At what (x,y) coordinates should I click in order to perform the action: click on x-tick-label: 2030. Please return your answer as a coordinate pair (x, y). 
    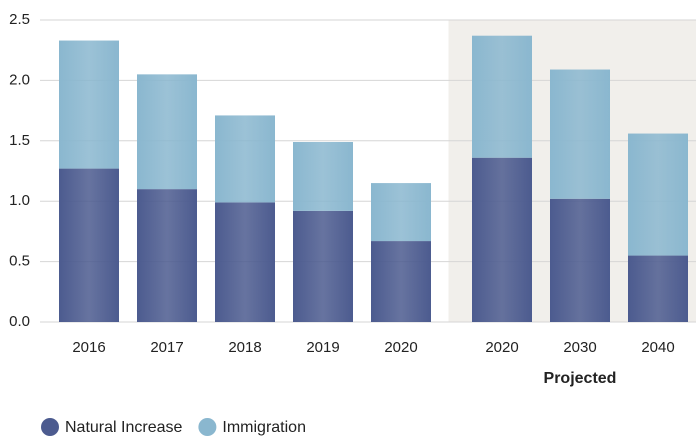
    Looking at the image, I should click on (579, 347).